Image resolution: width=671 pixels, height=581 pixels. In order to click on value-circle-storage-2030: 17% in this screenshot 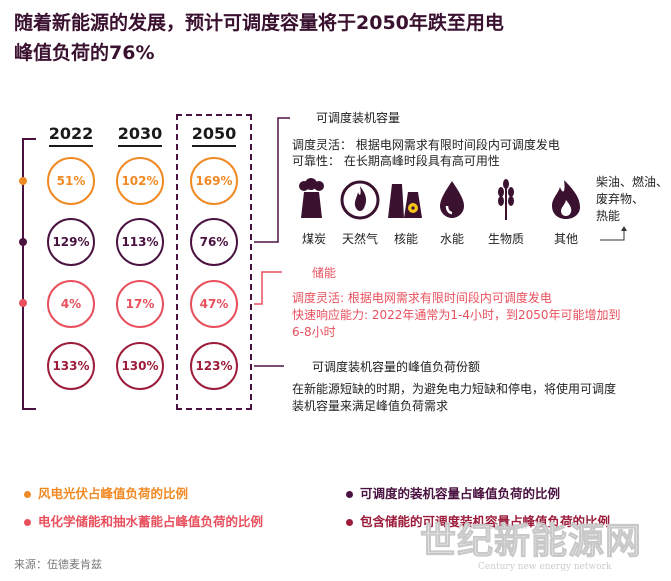, I will do `click(140, 304)`.